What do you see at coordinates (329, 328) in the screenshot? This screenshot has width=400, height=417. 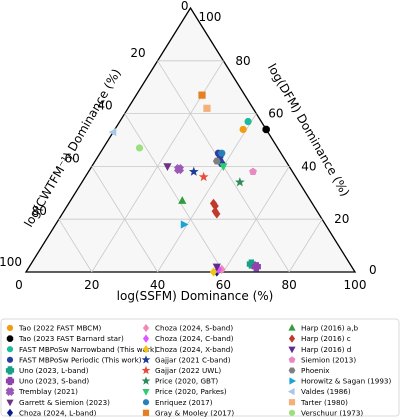 I see `legend-label: Harp (2016) a,b` at bounding box center [329, 328].